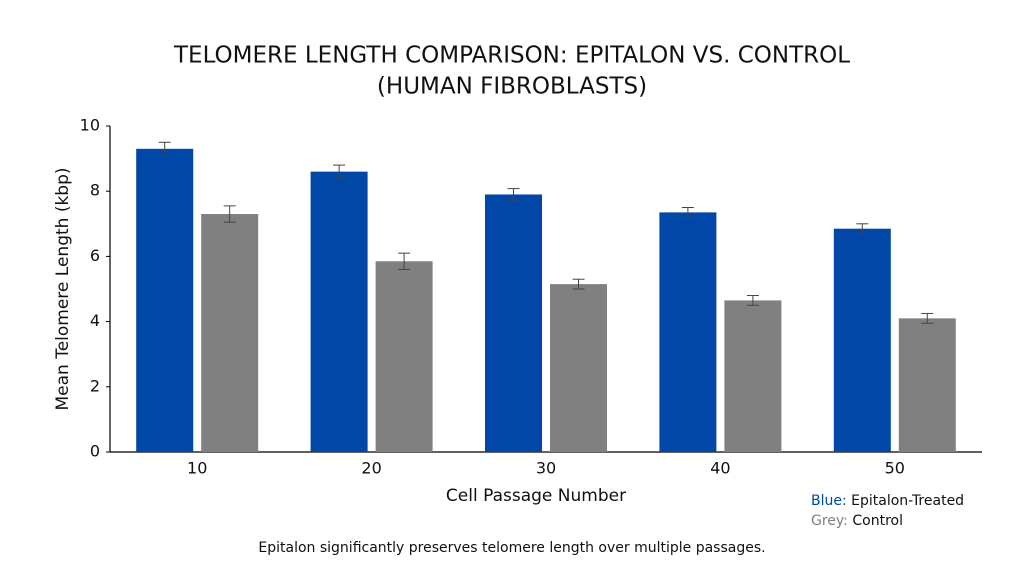 Image resolution: width=1024 pixels, height=572 pixels. I want to click on legend-prefix: Blue:, so click(829, 501).